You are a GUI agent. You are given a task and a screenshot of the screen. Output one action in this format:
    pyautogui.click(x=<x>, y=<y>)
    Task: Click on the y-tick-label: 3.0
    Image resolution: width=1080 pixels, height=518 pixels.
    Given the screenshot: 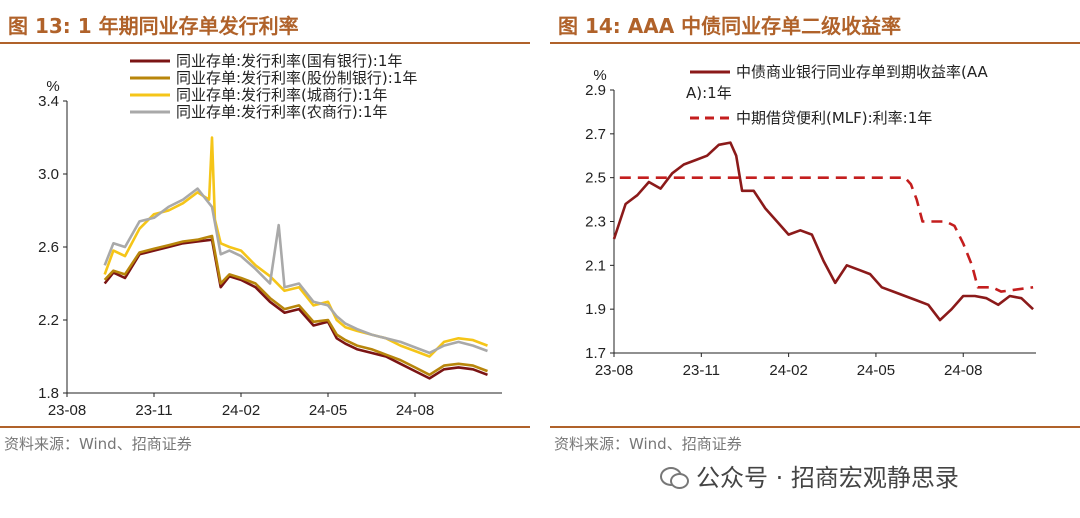 What is the action you would take?
    pyautogui.click(x=48, y=174)
    